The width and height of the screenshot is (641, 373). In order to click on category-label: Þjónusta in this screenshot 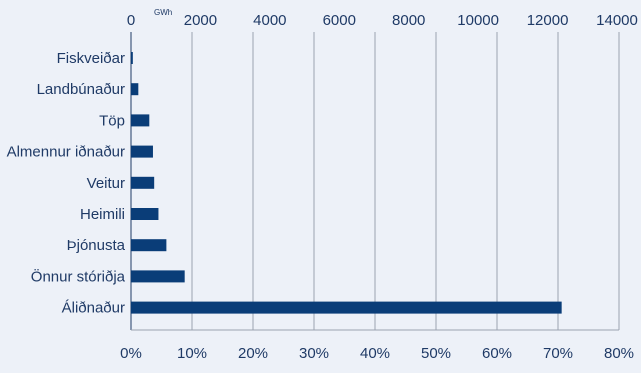, I will do `click(96, 245)`.